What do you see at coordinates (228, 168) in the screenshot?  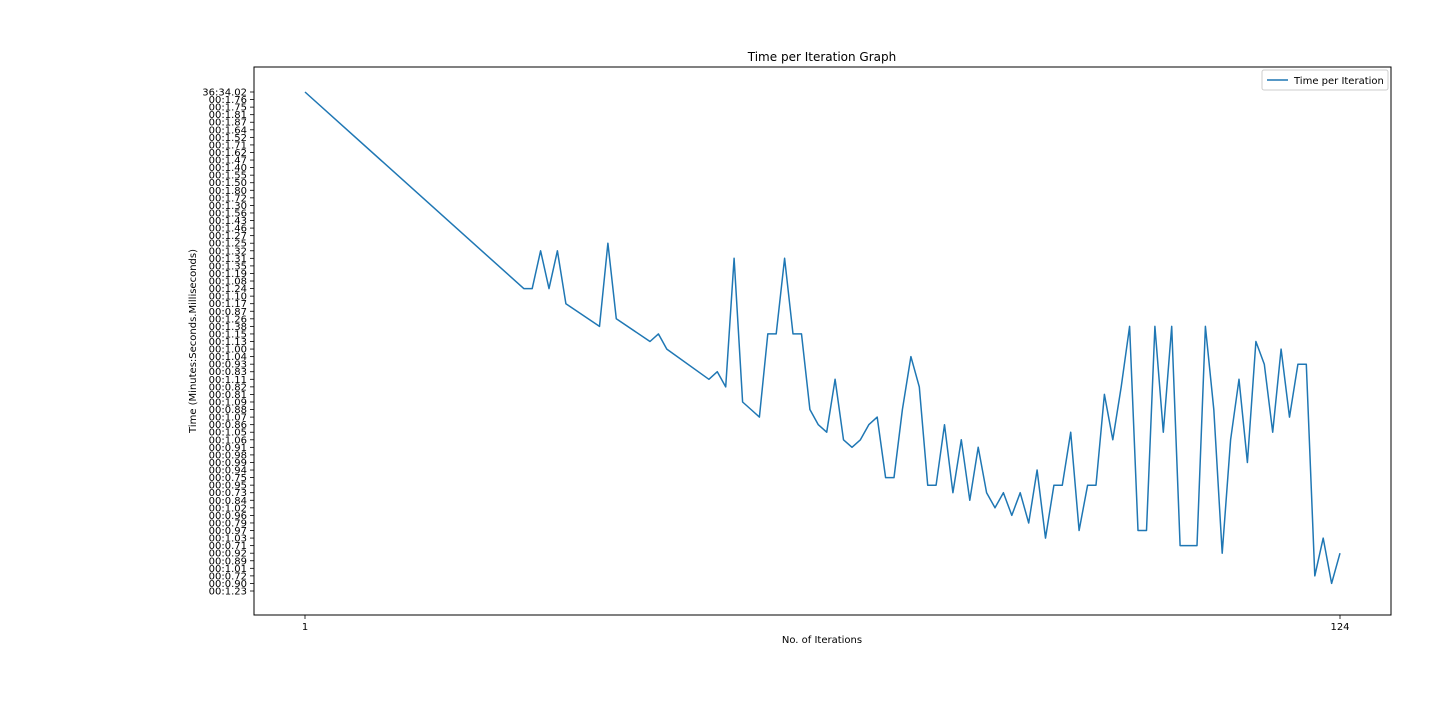 I see `y-tick-label: 00:1.40` at bounding box center [228, 168].